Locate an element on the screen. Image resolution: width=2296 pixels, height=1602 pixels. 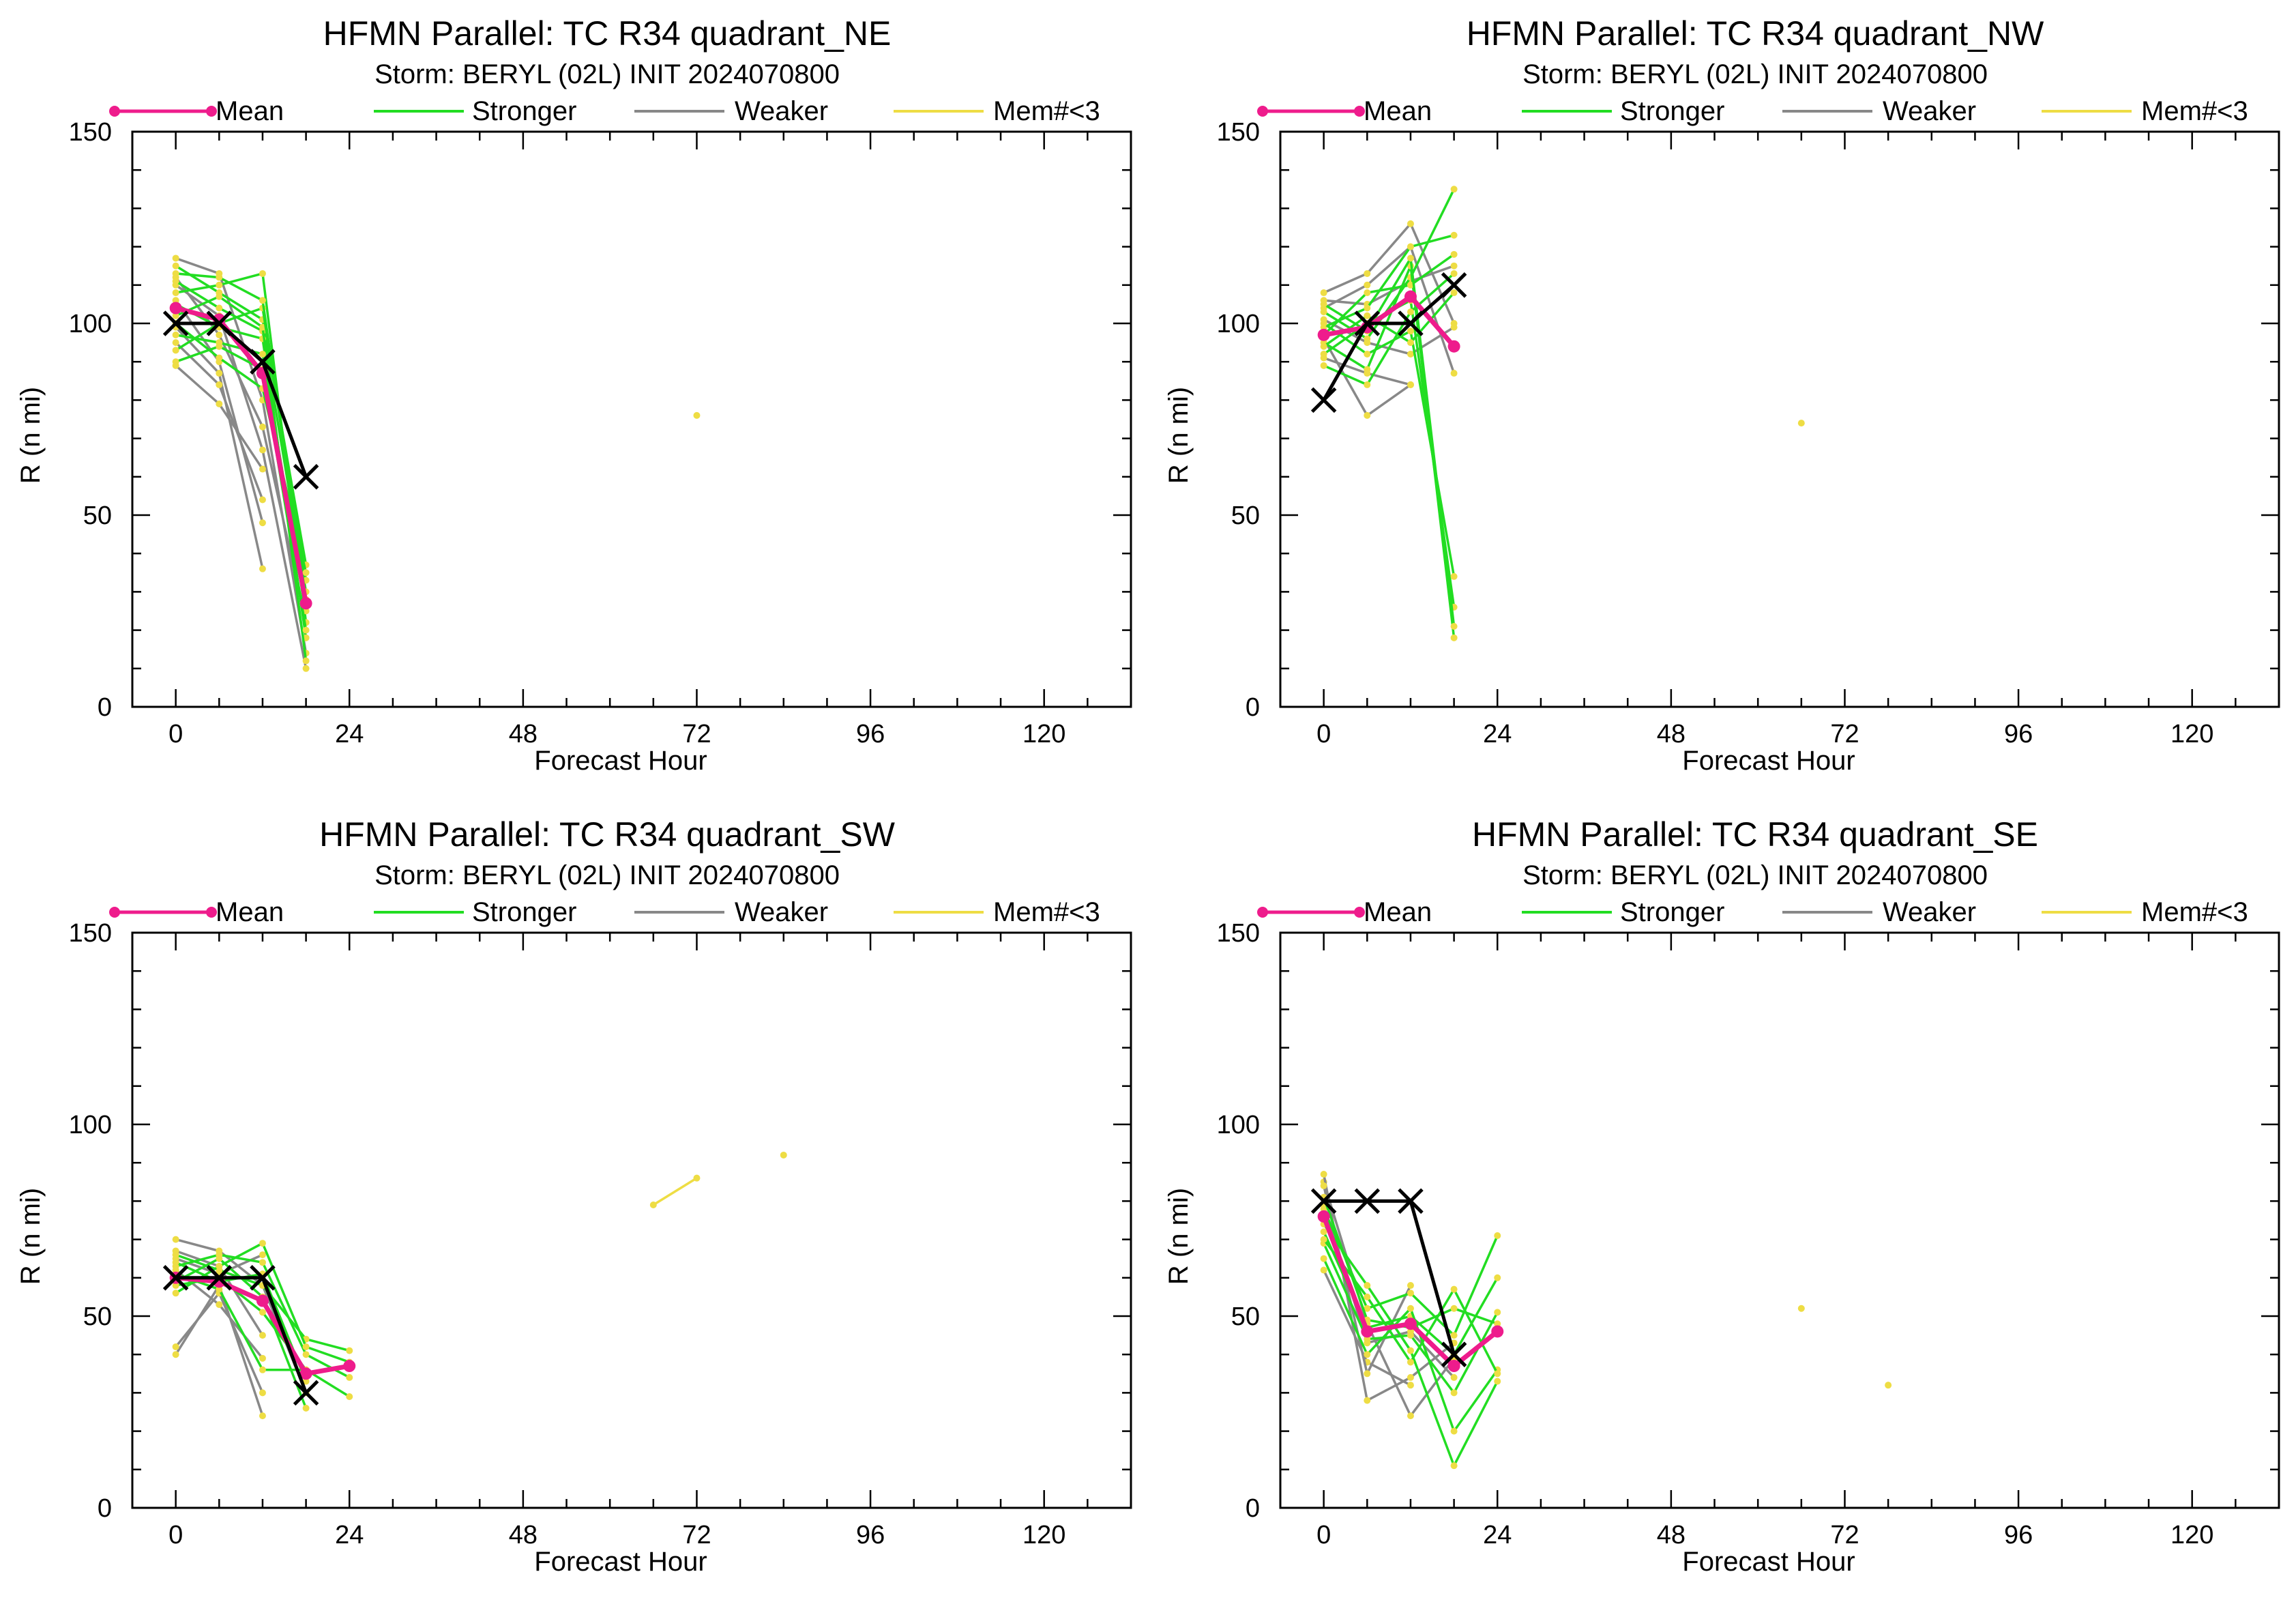
weaker-member-line is located at coordinates (219, 417).